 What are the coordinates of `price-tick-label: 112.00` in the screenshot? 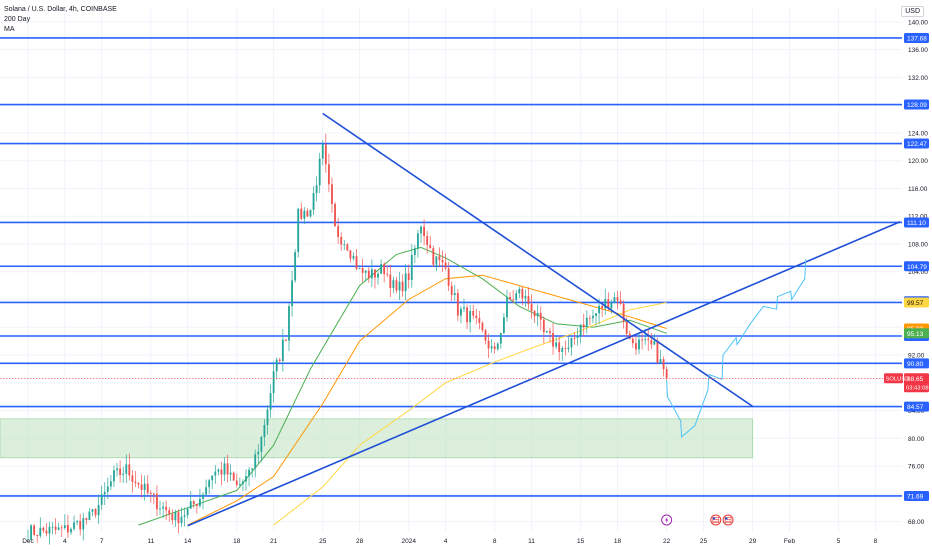 It's located at (918, 217).